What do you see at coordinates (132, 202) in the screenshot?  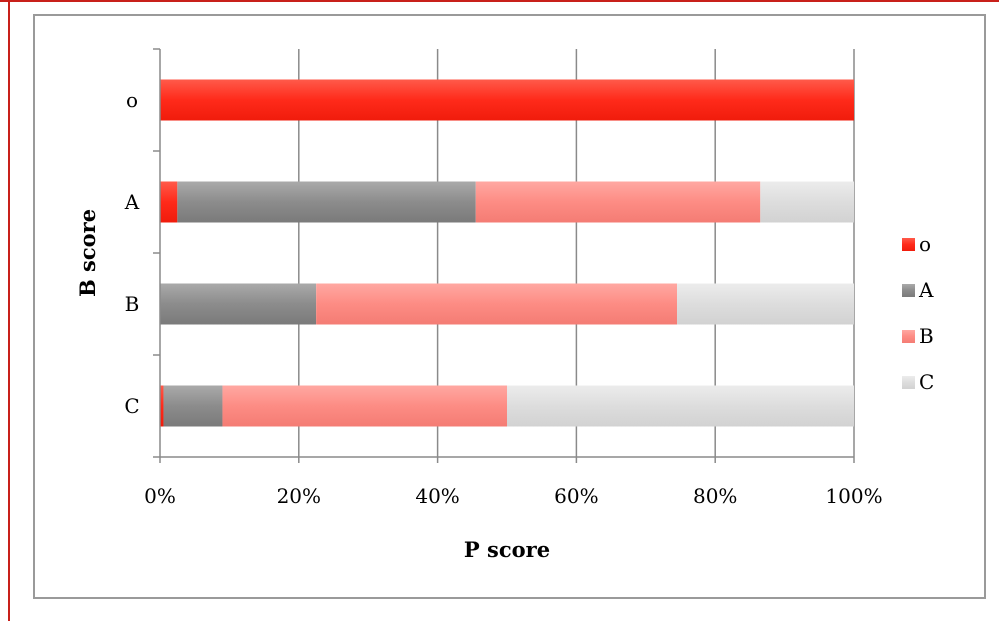 I see `y-category-label: A` at bounding box center [132, 202].